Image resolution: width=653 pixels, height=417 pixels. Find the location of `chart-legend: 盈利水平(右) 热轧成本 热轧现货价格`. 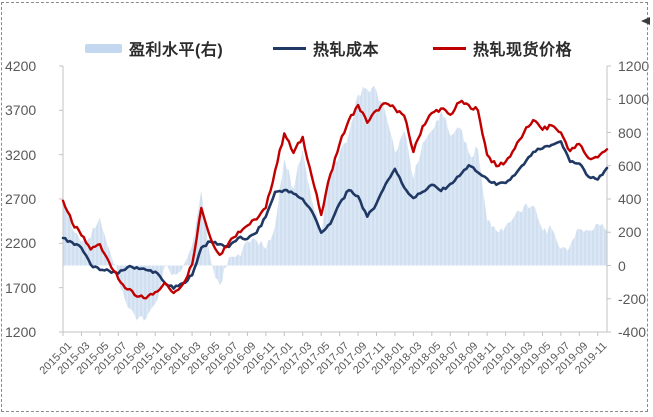

chart-legend: 盈利水平(右) 热轧成本 热轧现货价格 is located at coordinates (326, 50).